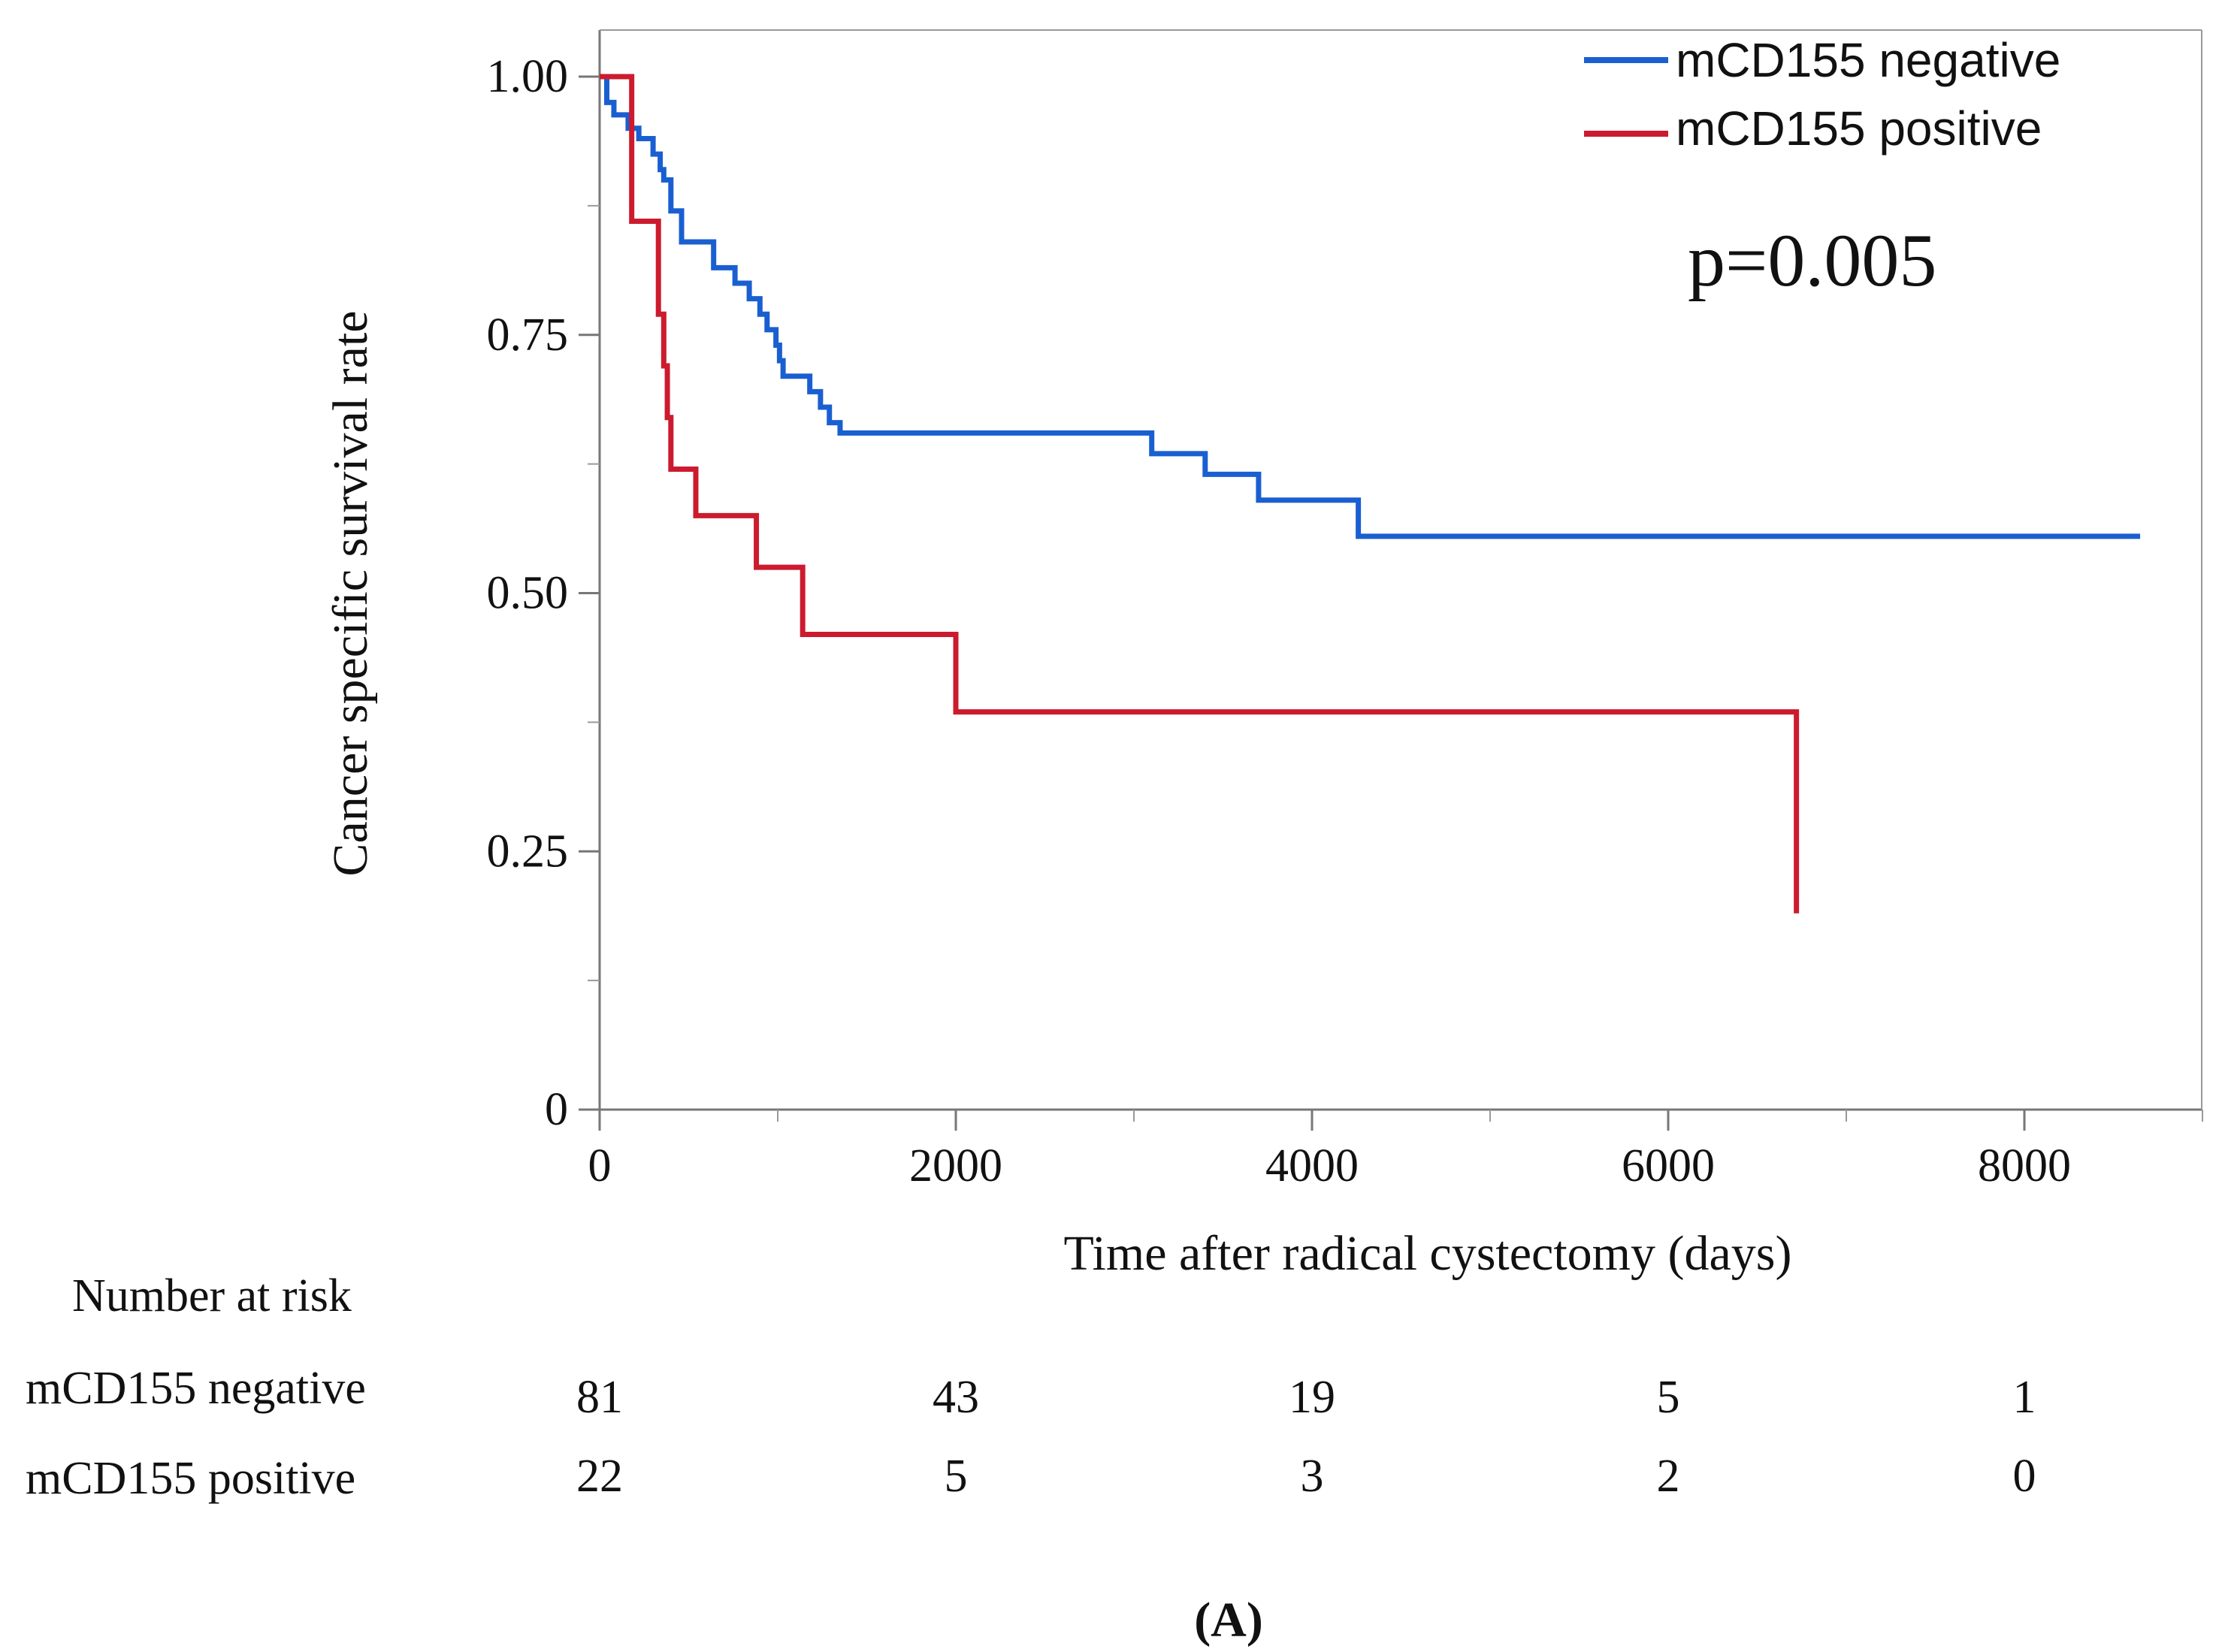 The width and height of the screenshot is (2222, 1652). What do you see at coordinates (1812, 260) in the screenshot?
I see `p-value-annotation: p=0.005` at bounding box center [1812, 260].